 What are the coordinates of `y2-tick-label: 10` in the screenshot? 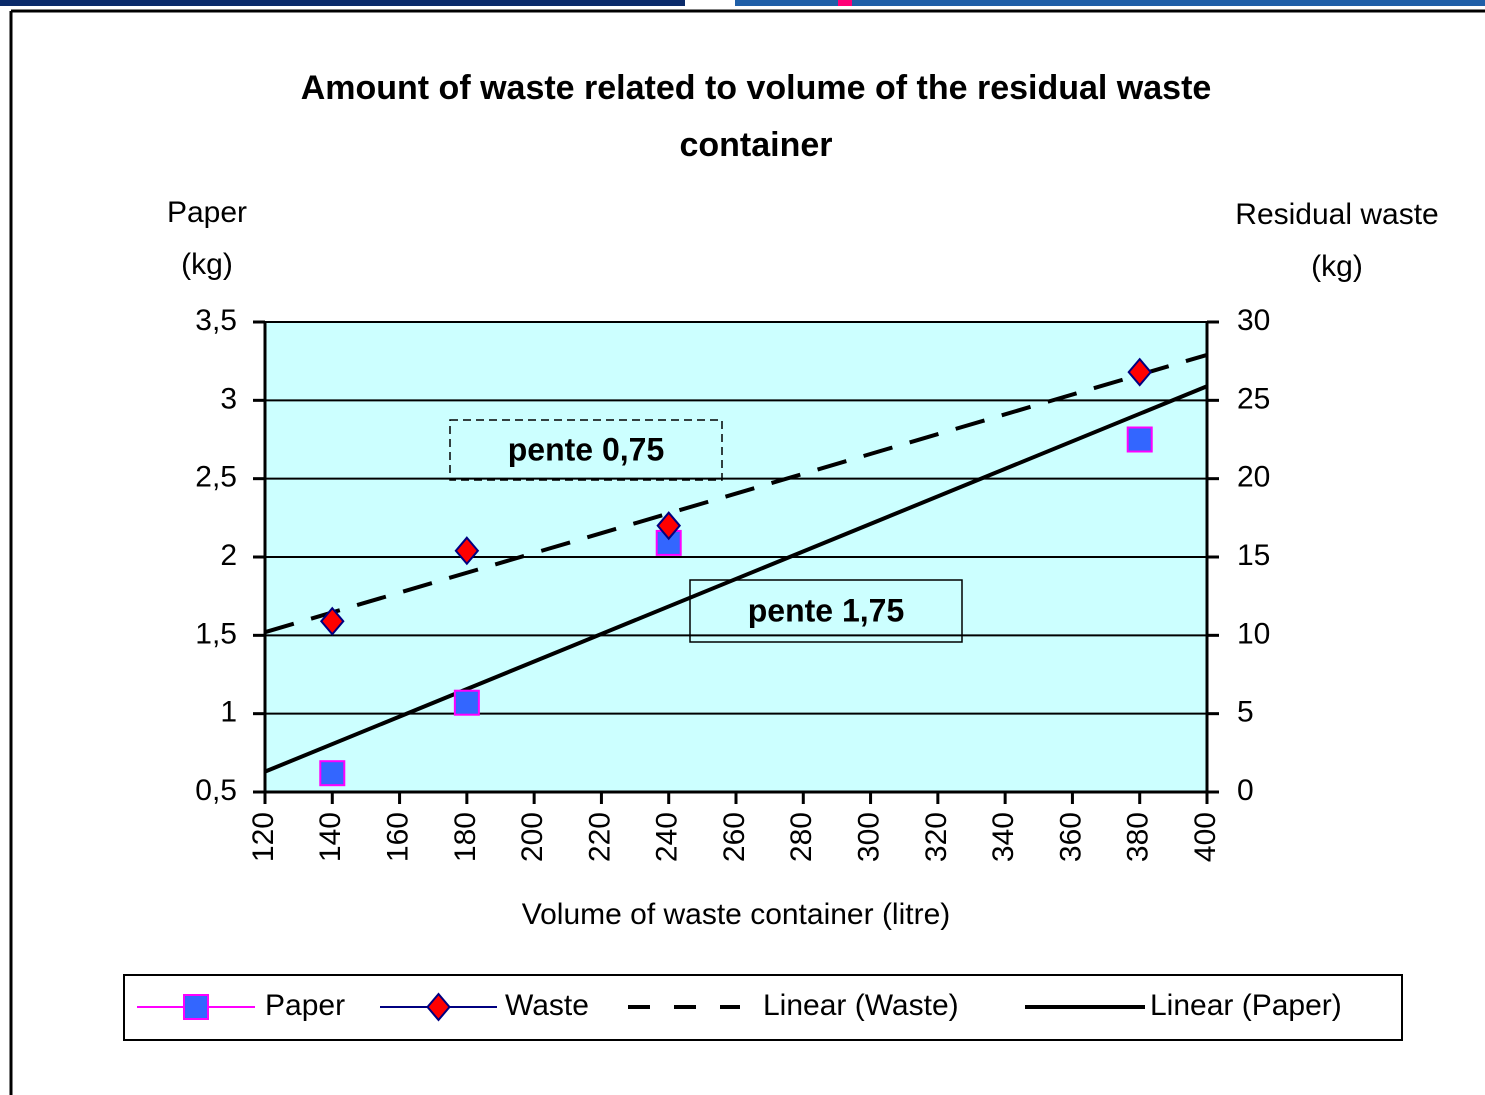 It's located at (1253, 633).